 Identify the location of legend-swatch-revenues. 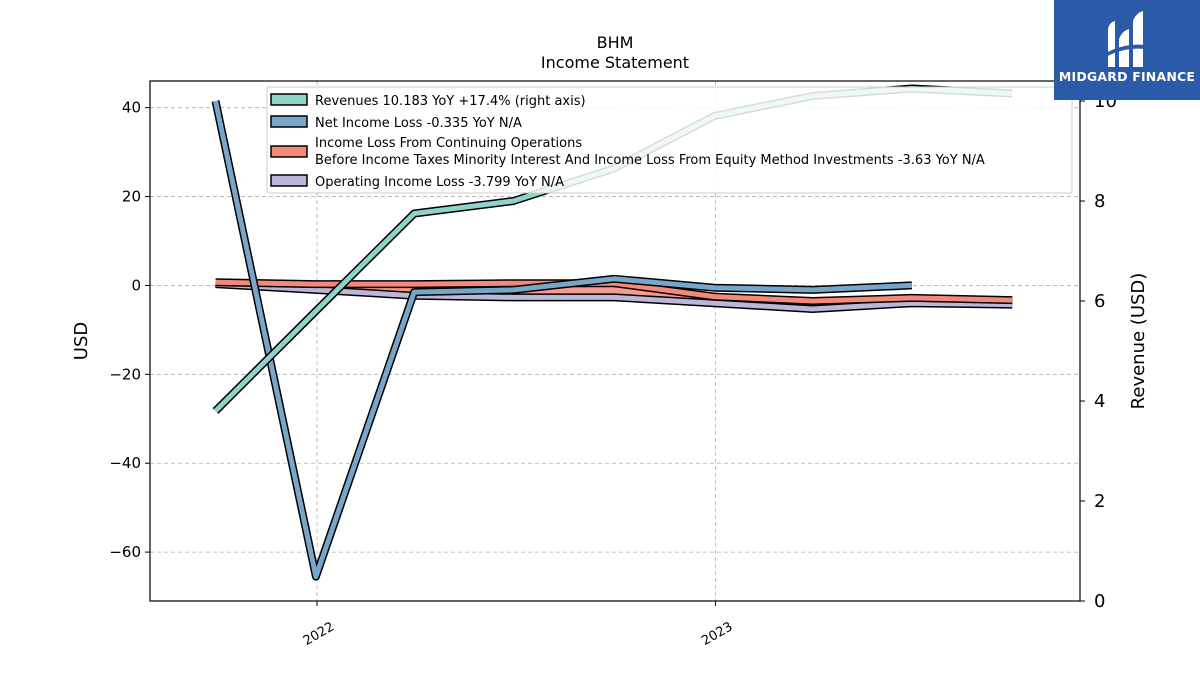
(289, 99).